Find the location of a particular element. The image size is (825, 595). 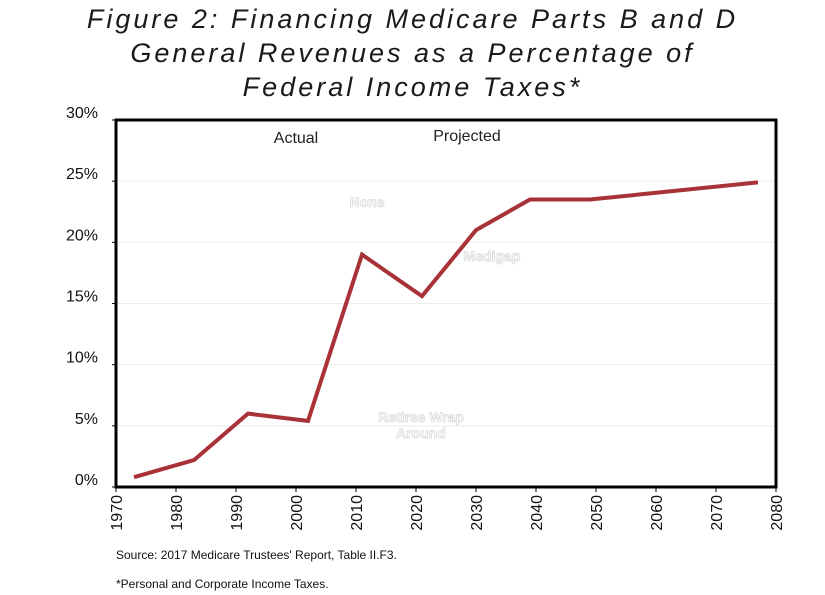

y-tick-label: 10% is located at coordinates (82, 358).